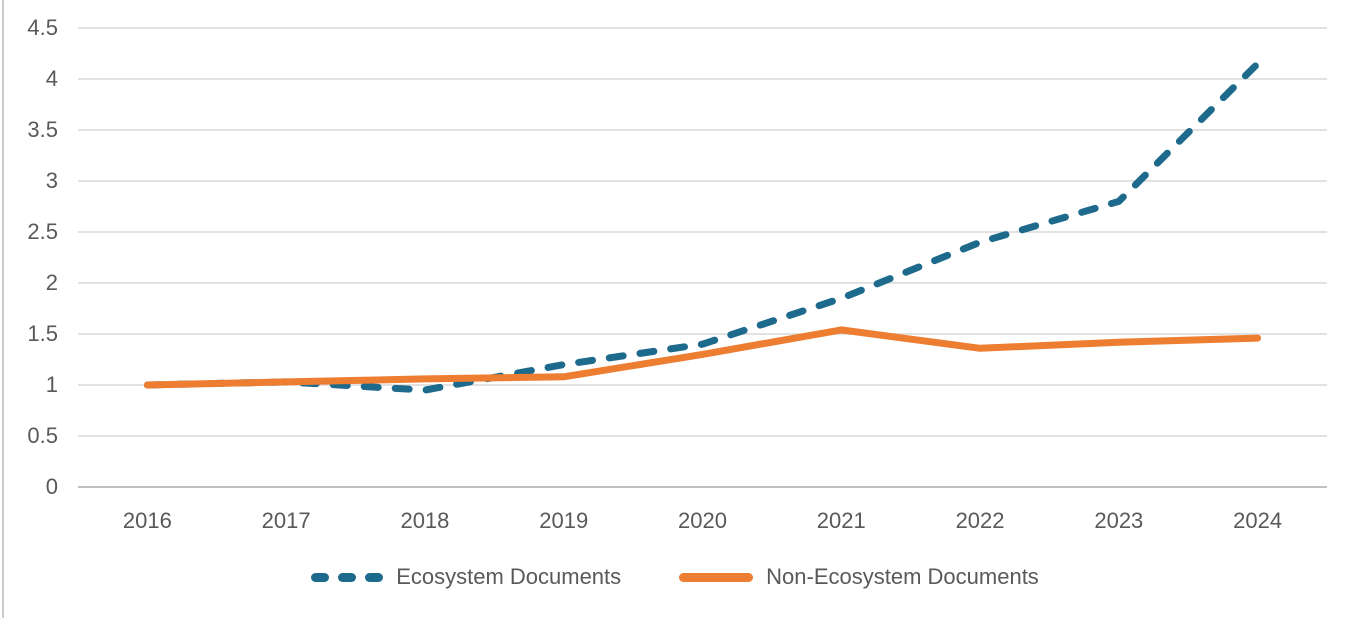  Describe the element at coordinates (902, 576) in the screenshot. I see `legend-label-non-ecosystem: Non-Ecosystem Documents` at that location.